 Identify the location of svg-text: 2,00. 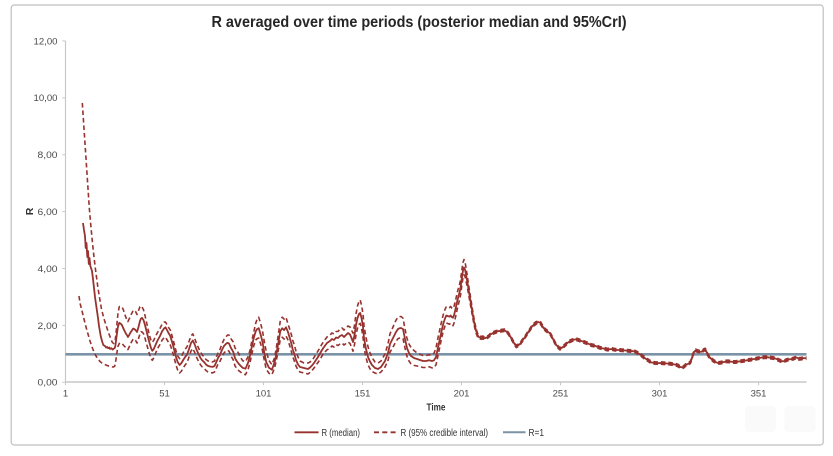
(48, 326).